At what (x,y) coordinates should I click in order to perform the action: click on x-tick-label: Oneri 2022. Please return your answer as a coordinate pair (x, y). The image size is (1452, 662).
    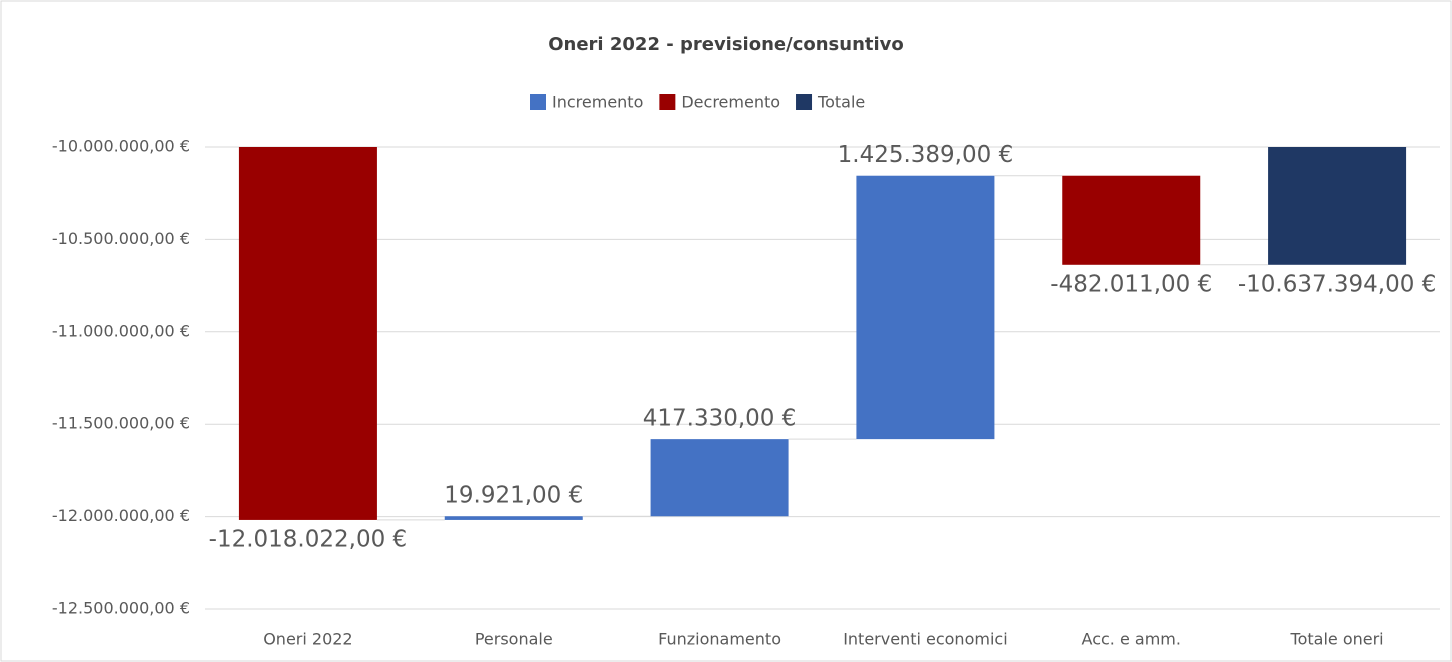
    Looking at the image, I should click on (307, 639).